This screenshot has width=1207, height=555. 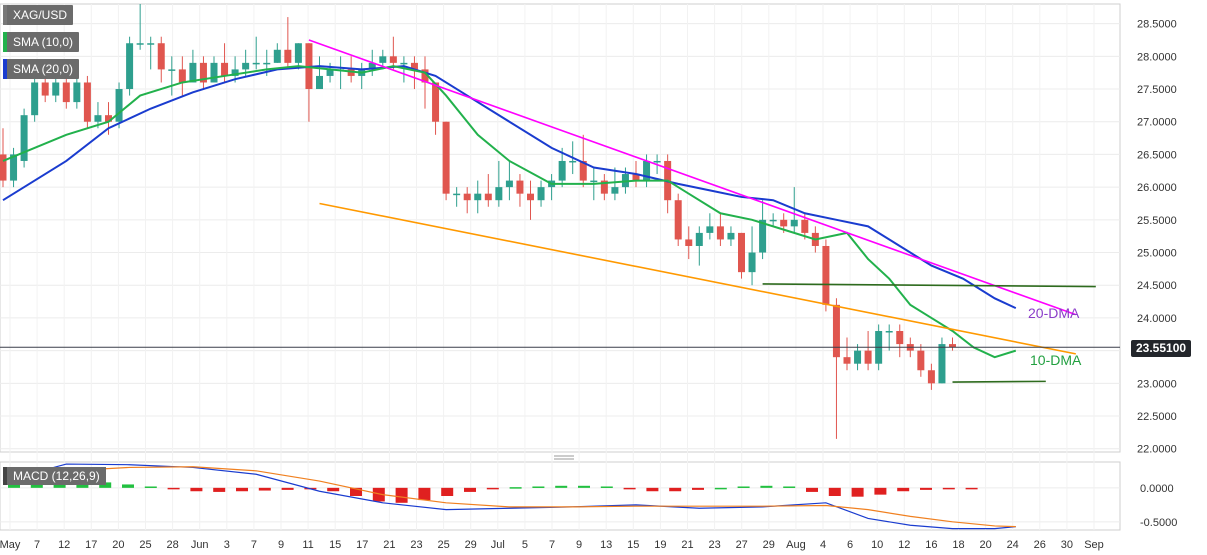 I want to click on price-tick-label: 26.5000, so click(x=1157, y=155).